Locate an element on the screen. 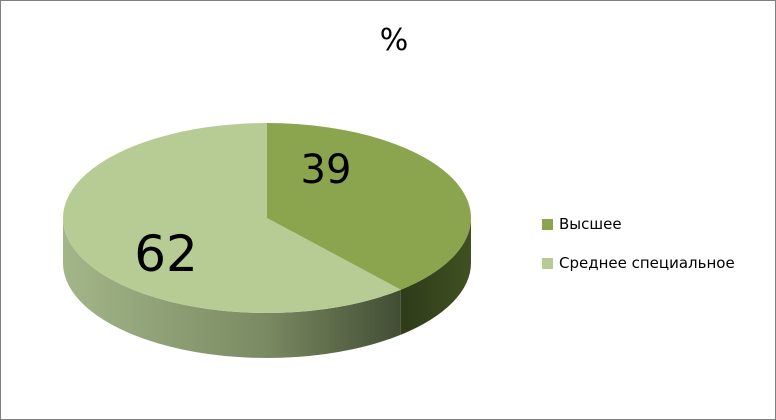 This screenshot has width=776, height=420. chart-title: % is located at coordinates (394, 40).